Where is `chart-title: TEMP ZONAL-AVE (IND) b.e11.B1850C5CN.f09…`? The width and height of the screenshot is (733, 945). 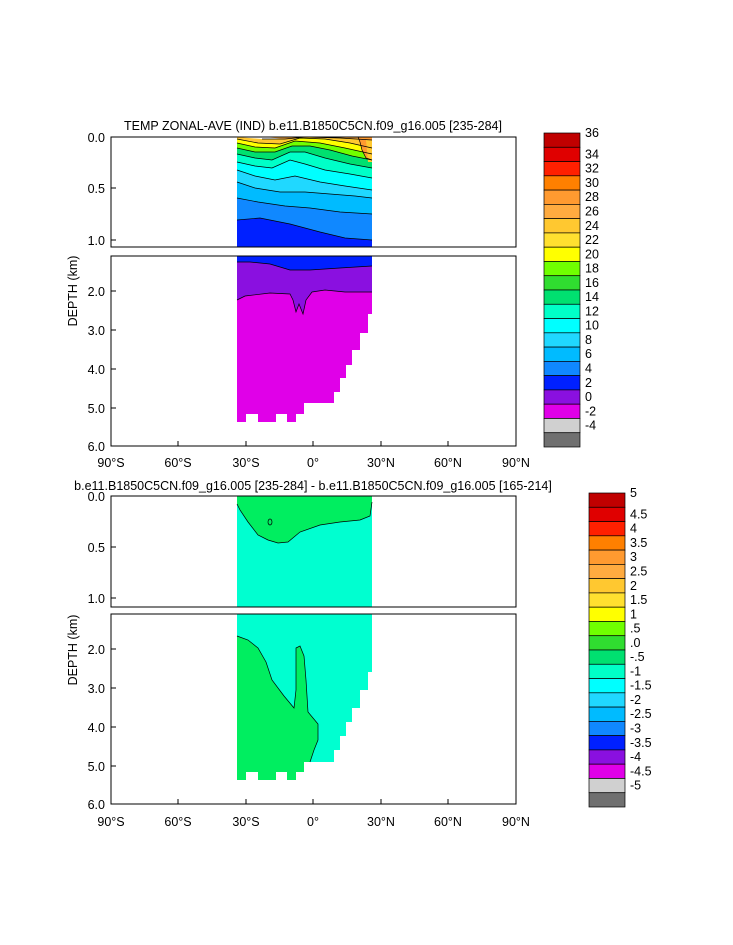 chart-title: TEMP ZONAL-AVE (IND) b.e11.B1850C5CN.f09… is located at coordinates (313, 126).